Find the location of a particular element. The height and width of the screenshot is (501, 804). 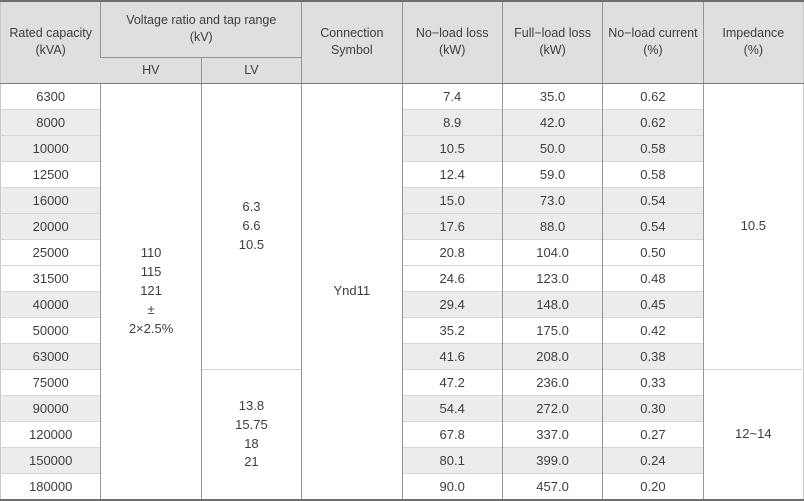

table-row: 180000 90.0 457.0 0.20 is located at coordinates (402, 486).